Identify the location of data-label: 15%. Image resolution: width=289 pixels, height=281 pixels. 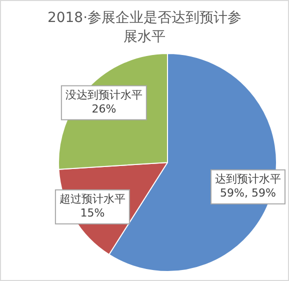
(92, 213).